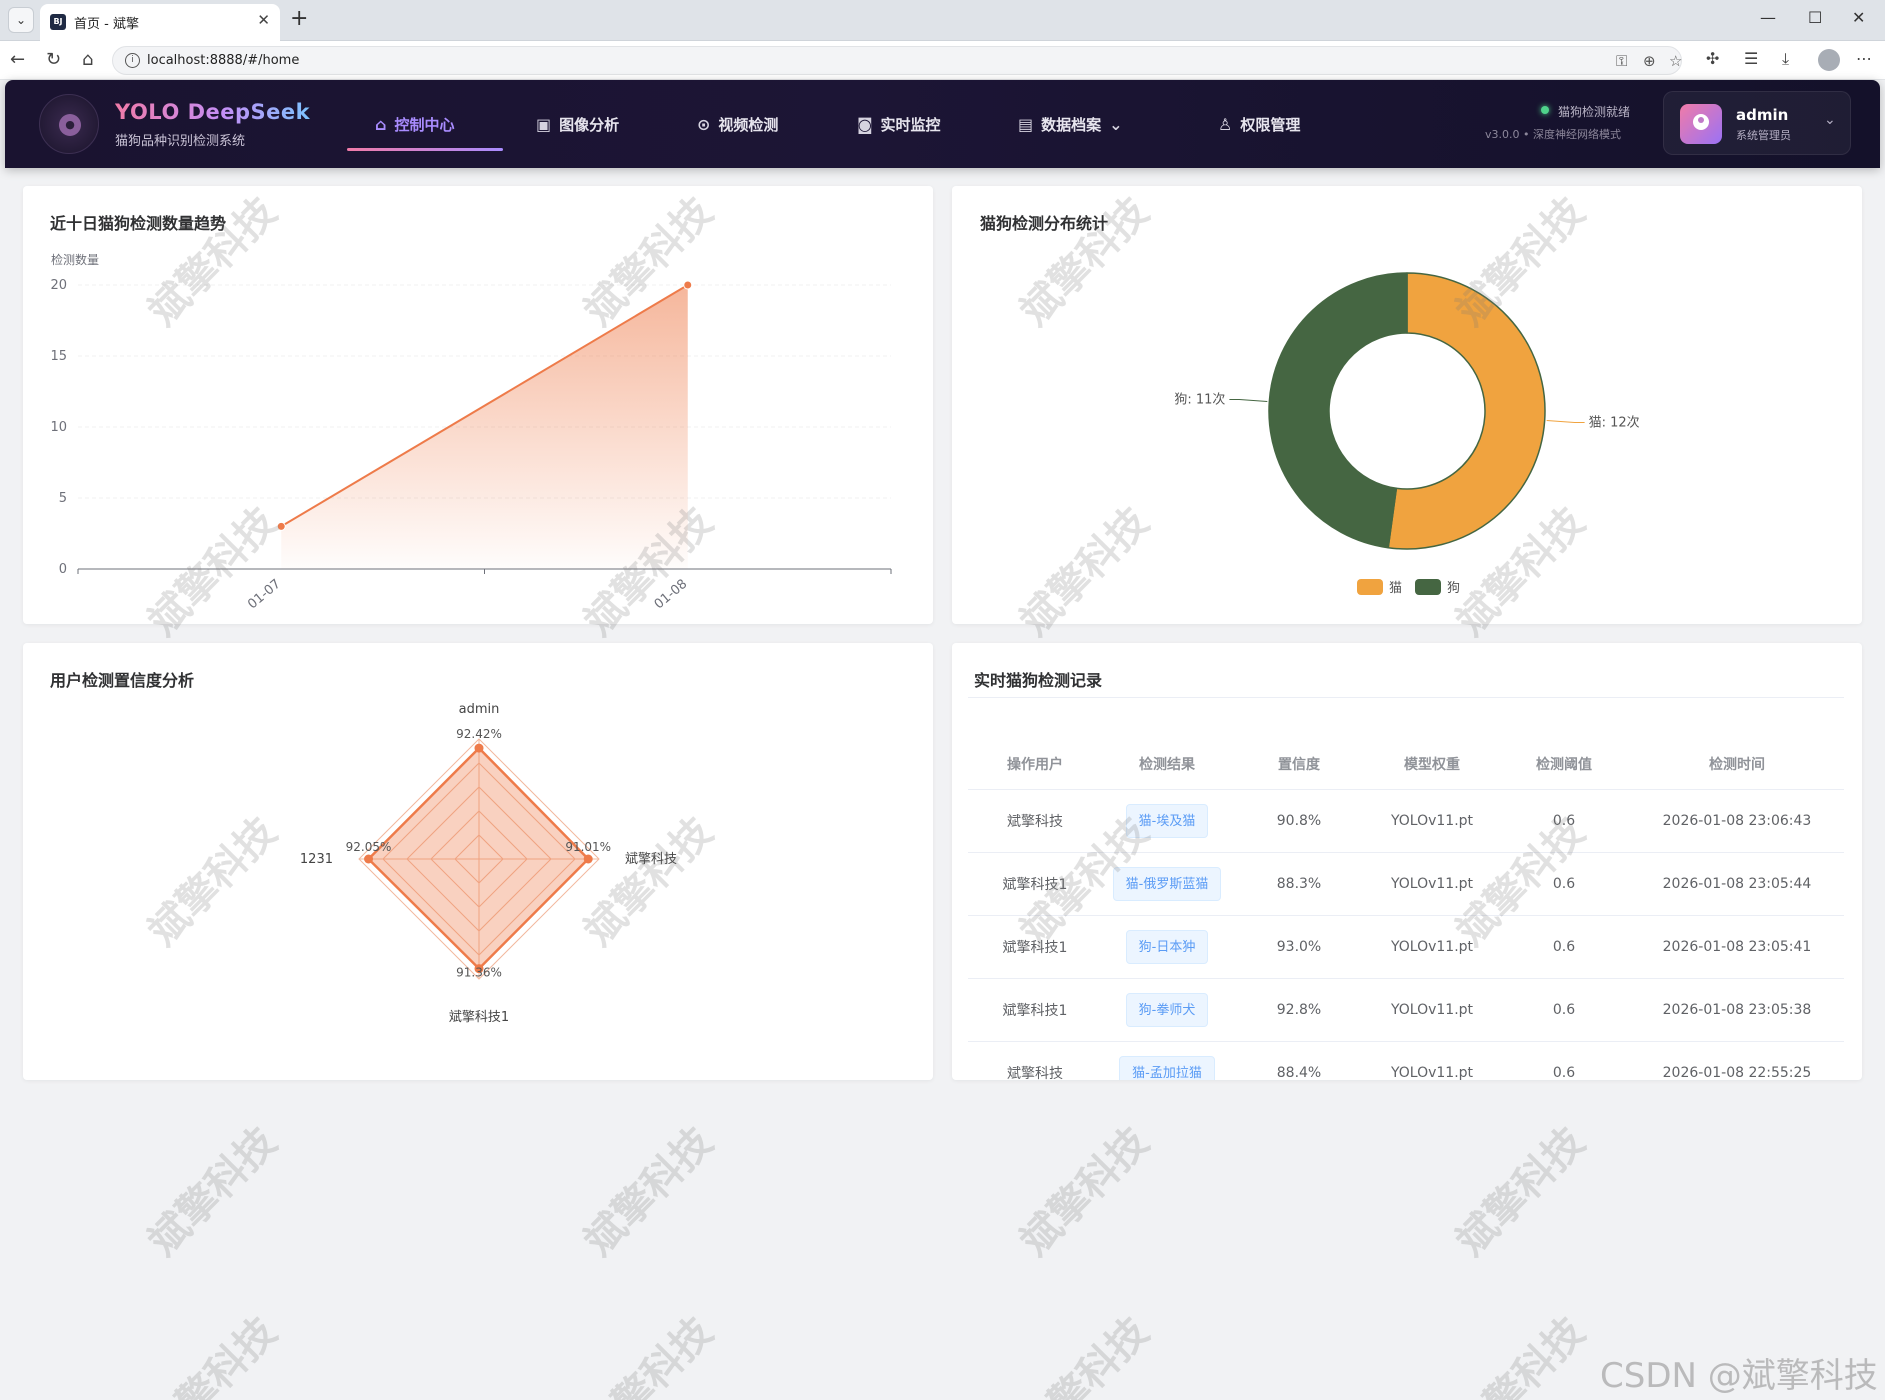  What do you see at coordinates (1167, 883) in the screenshot?
I see `result-tag: 猫-俄罗斯蓝猫` at bounding box center [1167, 883].